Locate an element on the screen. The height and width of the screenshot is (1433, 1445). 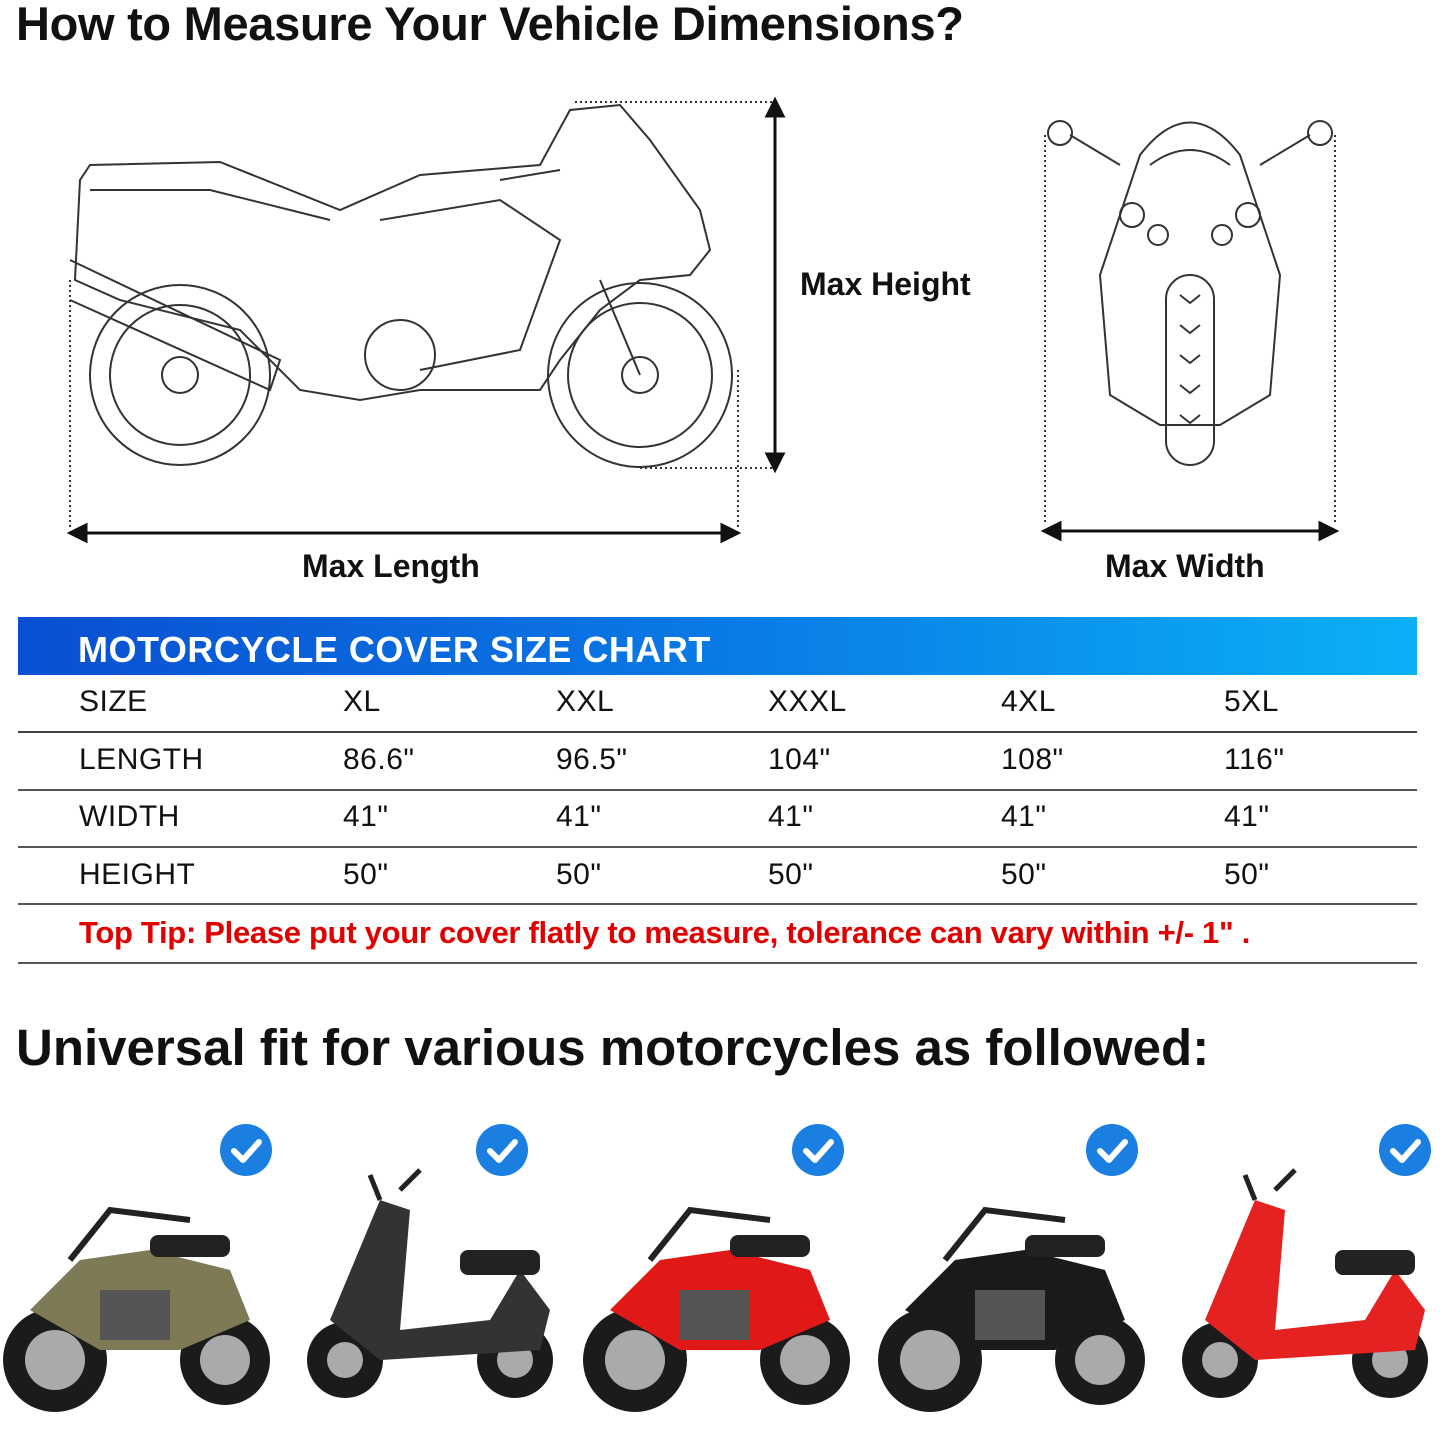
size-chart-title: MOTORCYCLE COVER SIZE CHART is located at coordinates (394, 649).